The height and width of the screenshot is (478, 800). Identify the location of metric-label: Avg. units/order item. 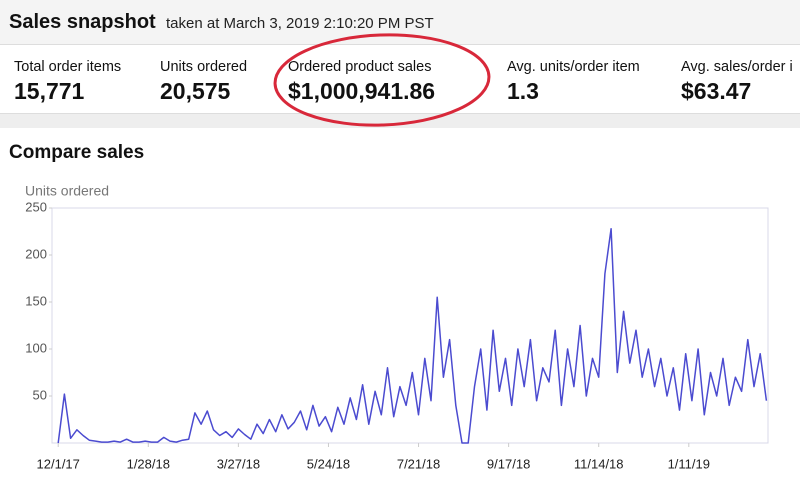
(573, 67).